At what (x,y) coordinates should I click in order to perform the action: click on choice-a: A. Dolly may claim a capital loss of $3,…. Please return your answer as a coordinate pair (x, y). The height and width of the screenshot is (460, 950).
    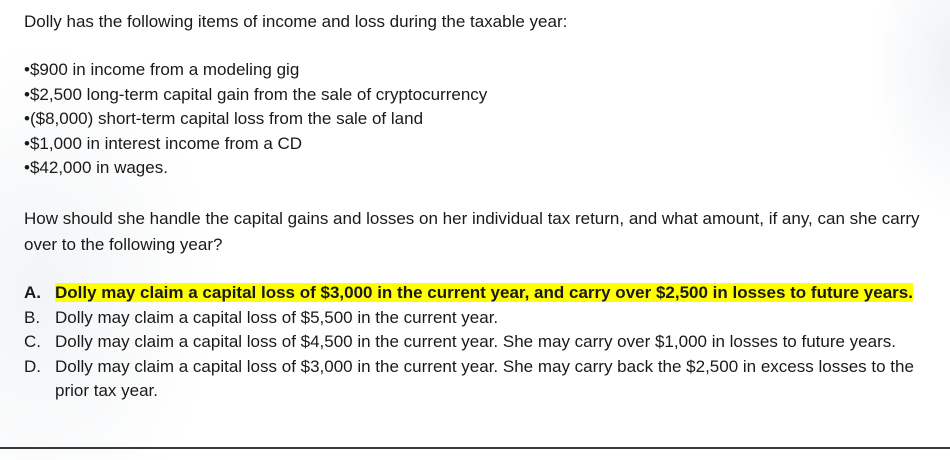
    Looking at the image, I should click on (483, 293).